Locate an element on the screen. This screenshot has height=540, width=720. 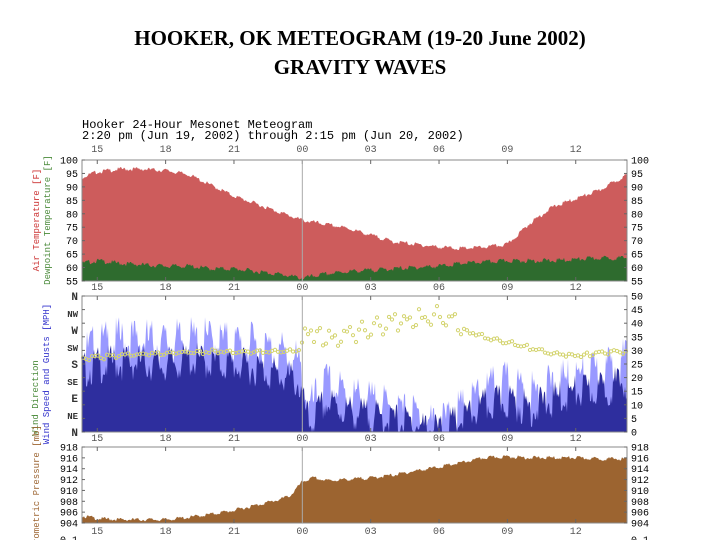
rain-time-label-18: 18 is located at coordinates (166, 532).